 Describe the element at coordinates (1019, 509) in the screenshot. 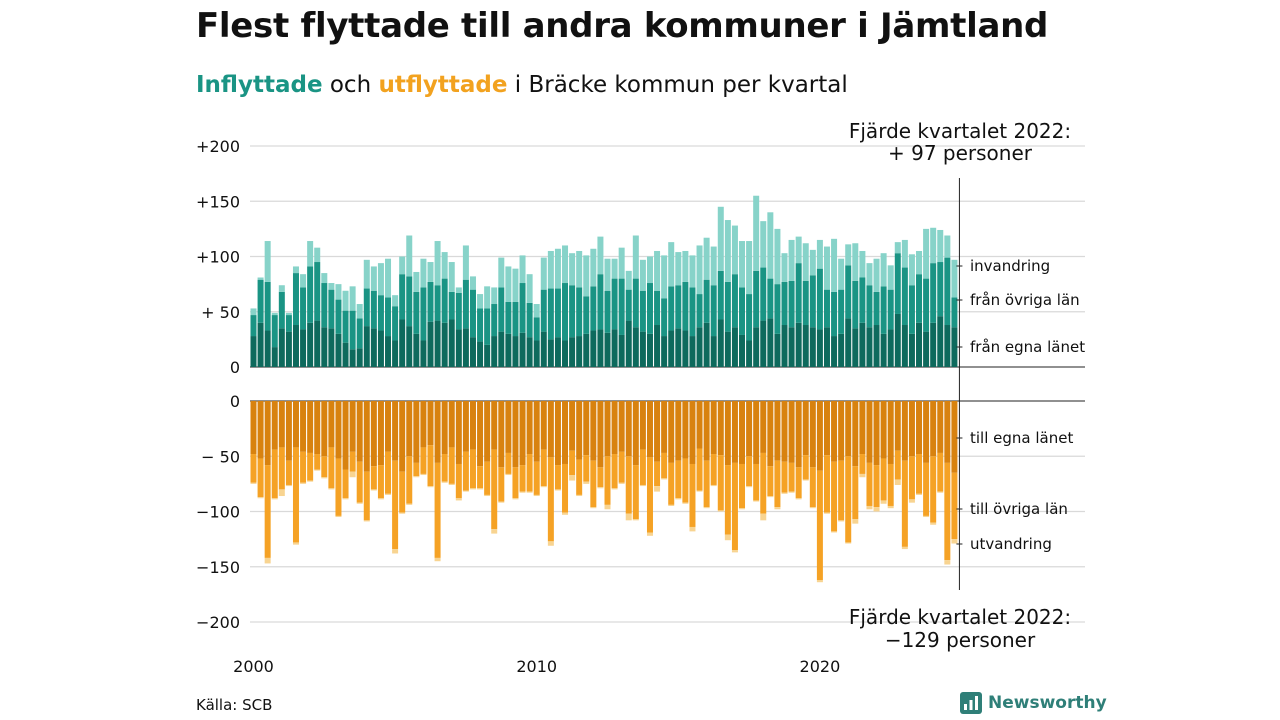

I see `series-label-out: till övriga län` at that location.